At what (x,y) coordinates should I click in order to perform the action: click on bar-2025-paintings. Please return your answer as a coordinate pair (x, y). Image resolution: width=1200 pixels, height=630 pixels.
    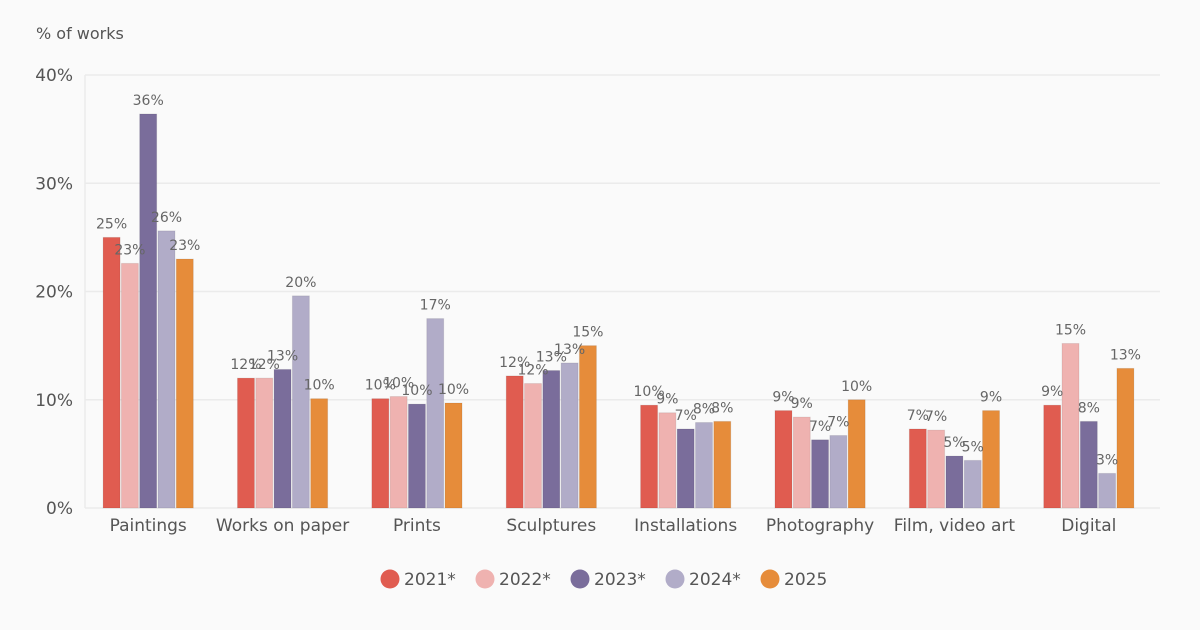
    Looking at the image, I should click on (184, 383).